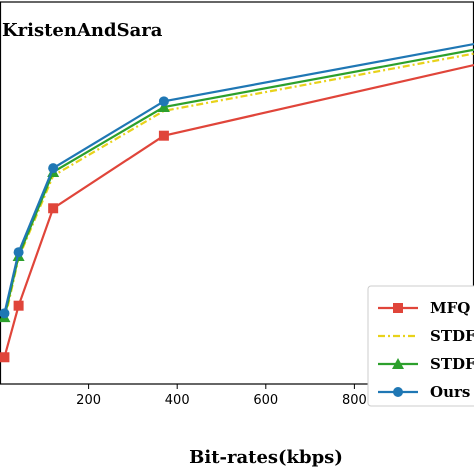  What do you see at coordinates (450, 308) in the screenshot?
I see `legend-label-mfq: MFQ` at bounding box center [450, 308].